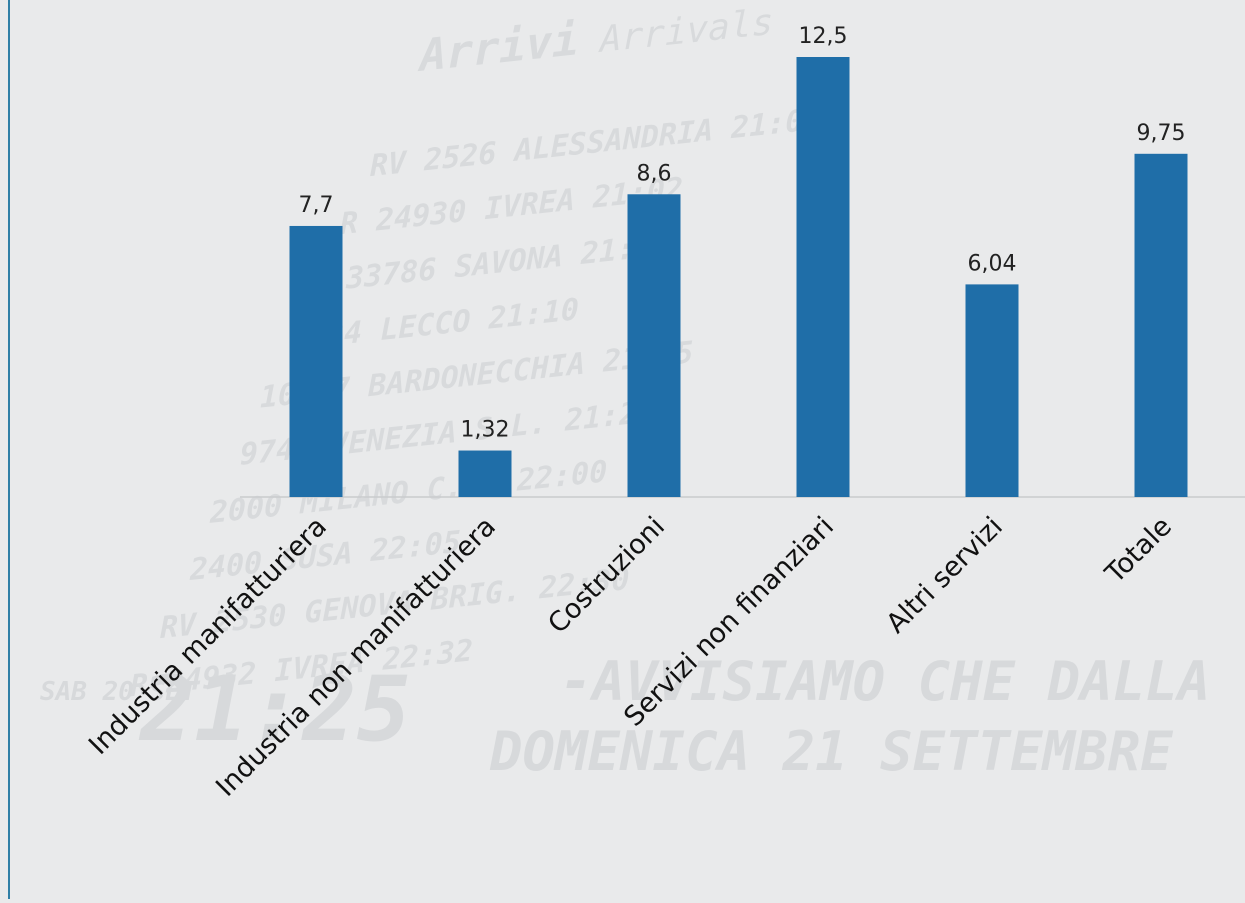 The height and width of the screenshot is (903, 1245). I want to click on bar-value-label: 6,04, so click(992, 263).